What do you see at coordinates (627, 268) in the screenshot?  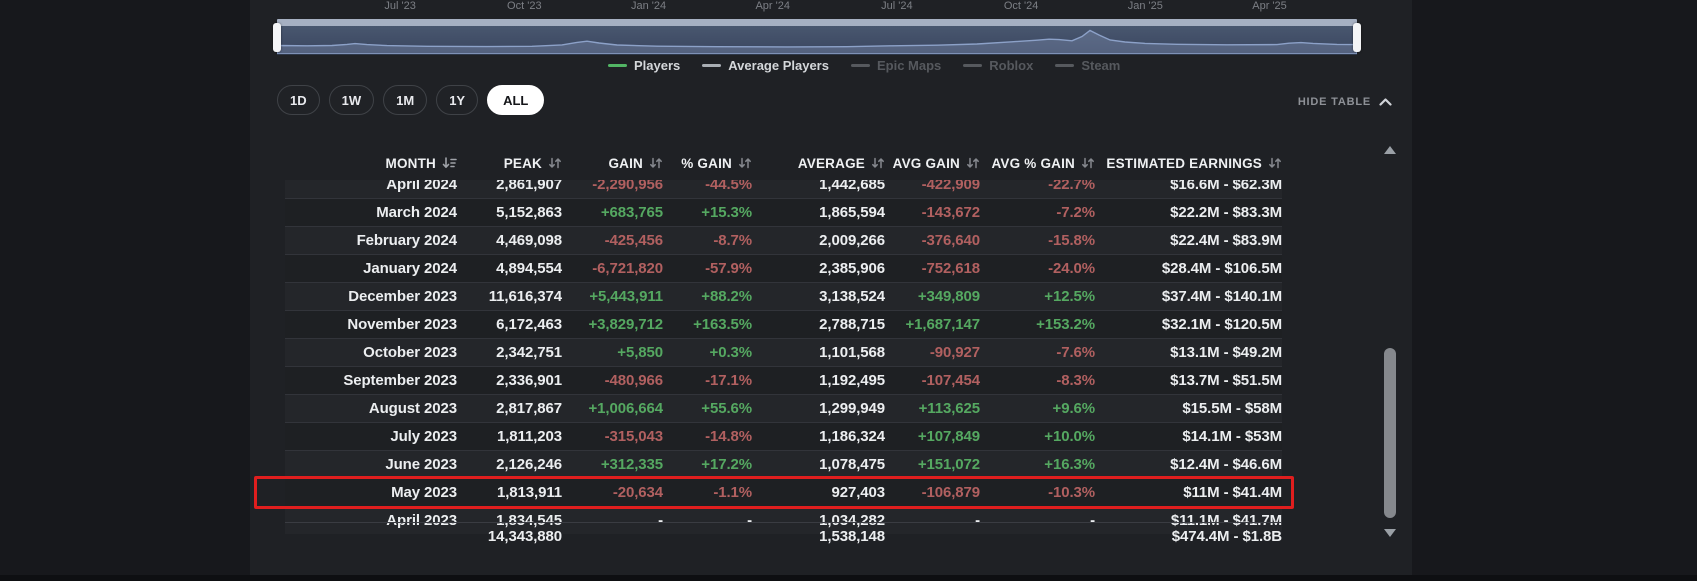 I see `cell-gain: -6,721,820` at bounding box center [627, 268].